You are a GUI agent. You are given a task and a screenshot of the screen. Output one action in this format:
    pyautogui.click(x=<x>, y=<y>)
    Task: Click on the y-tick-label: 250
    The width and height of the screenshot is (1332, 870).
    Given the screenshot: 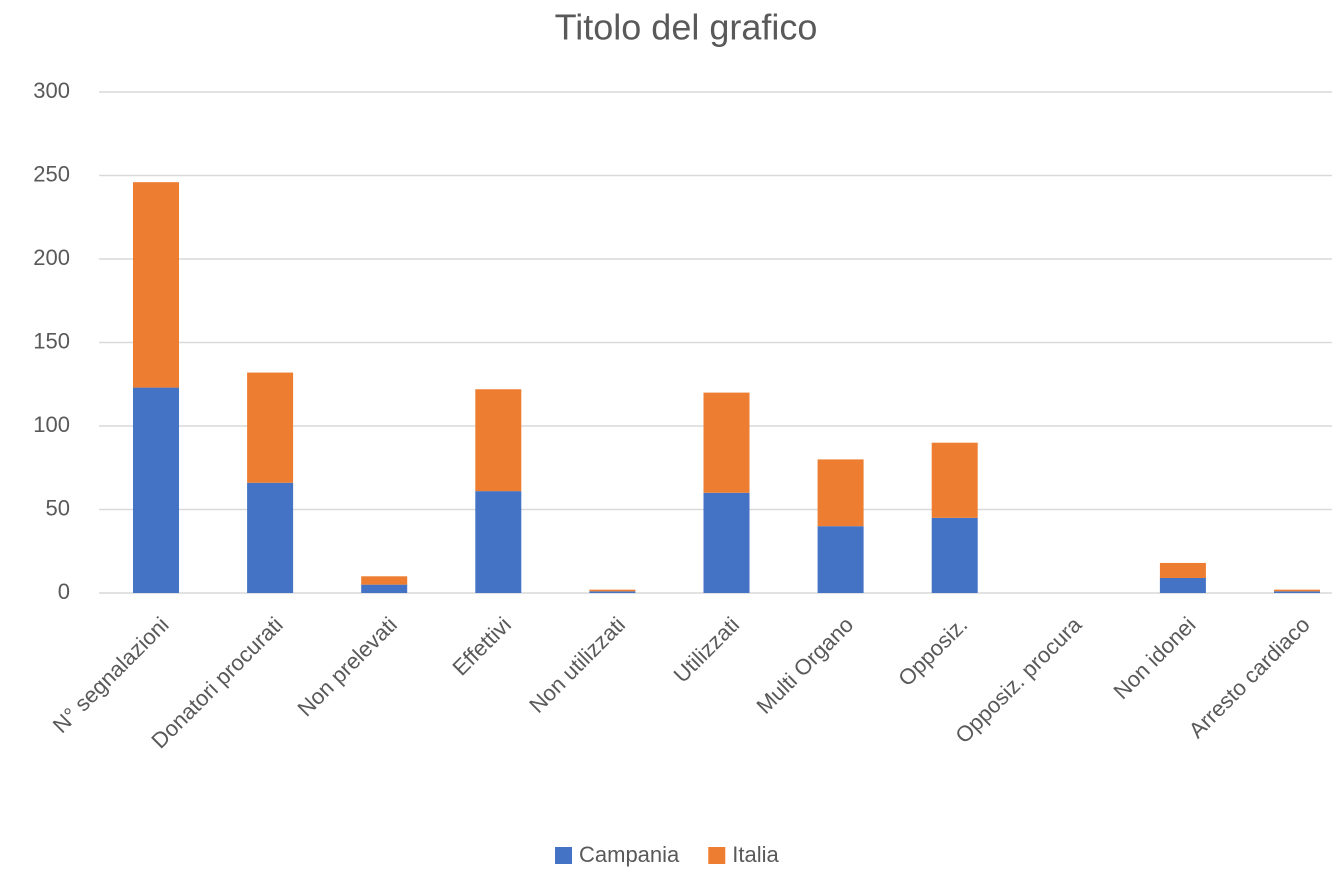 What is the action you would take?
    pyautogui.click(x=51, y=173)
    